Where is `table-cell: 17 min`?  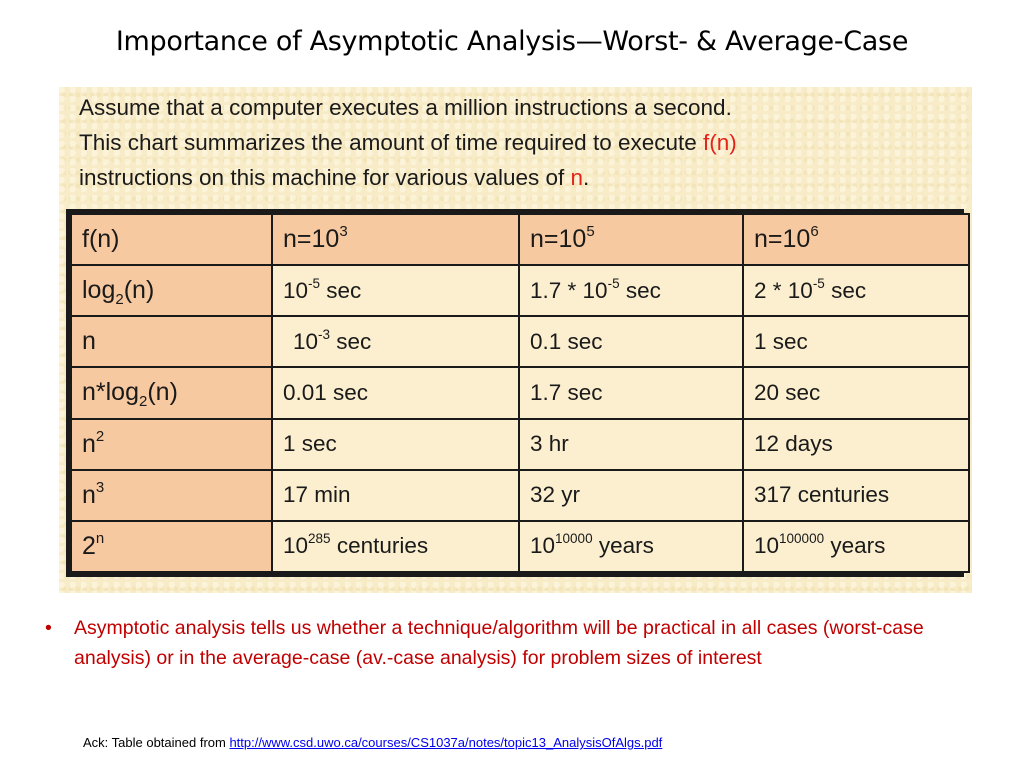 table-cell: 17 min is located at coordinates (395, 495).